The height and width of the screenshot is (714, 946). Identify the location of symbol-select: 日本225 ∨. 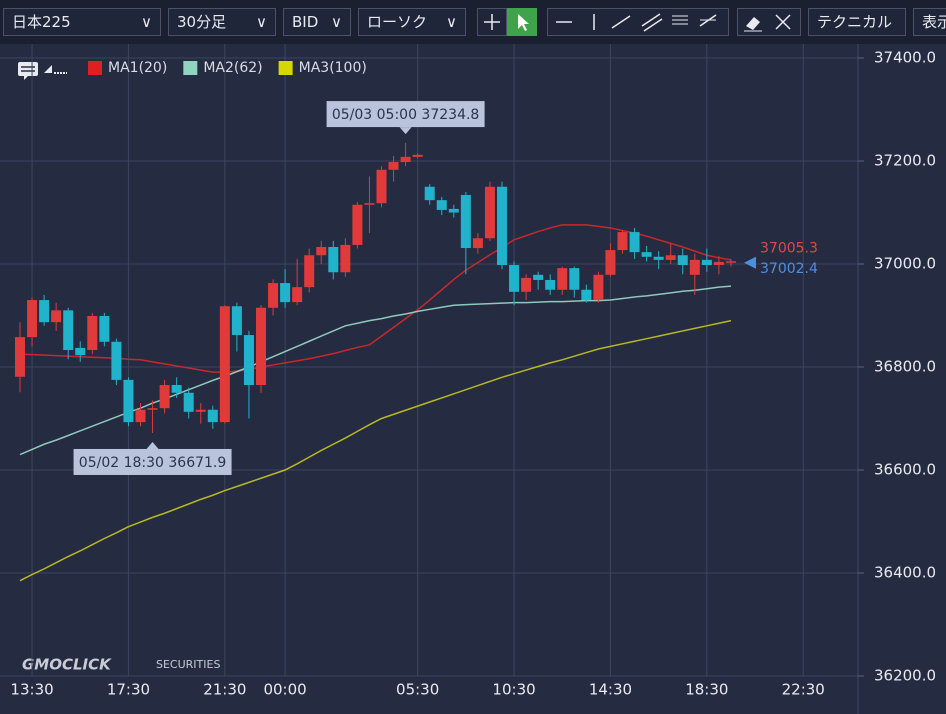
(82, 22).